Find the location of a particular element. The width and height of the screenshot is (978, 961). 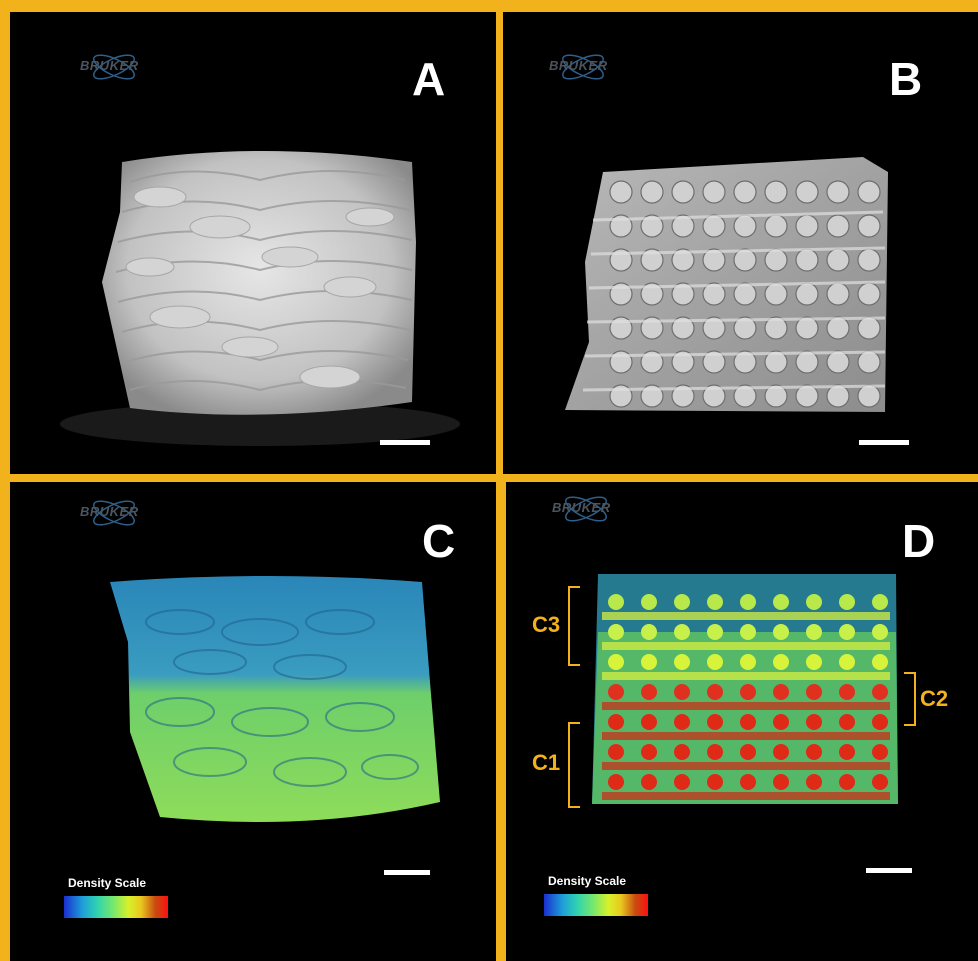

panel-label-d: D is located at coordinates (919, 541).